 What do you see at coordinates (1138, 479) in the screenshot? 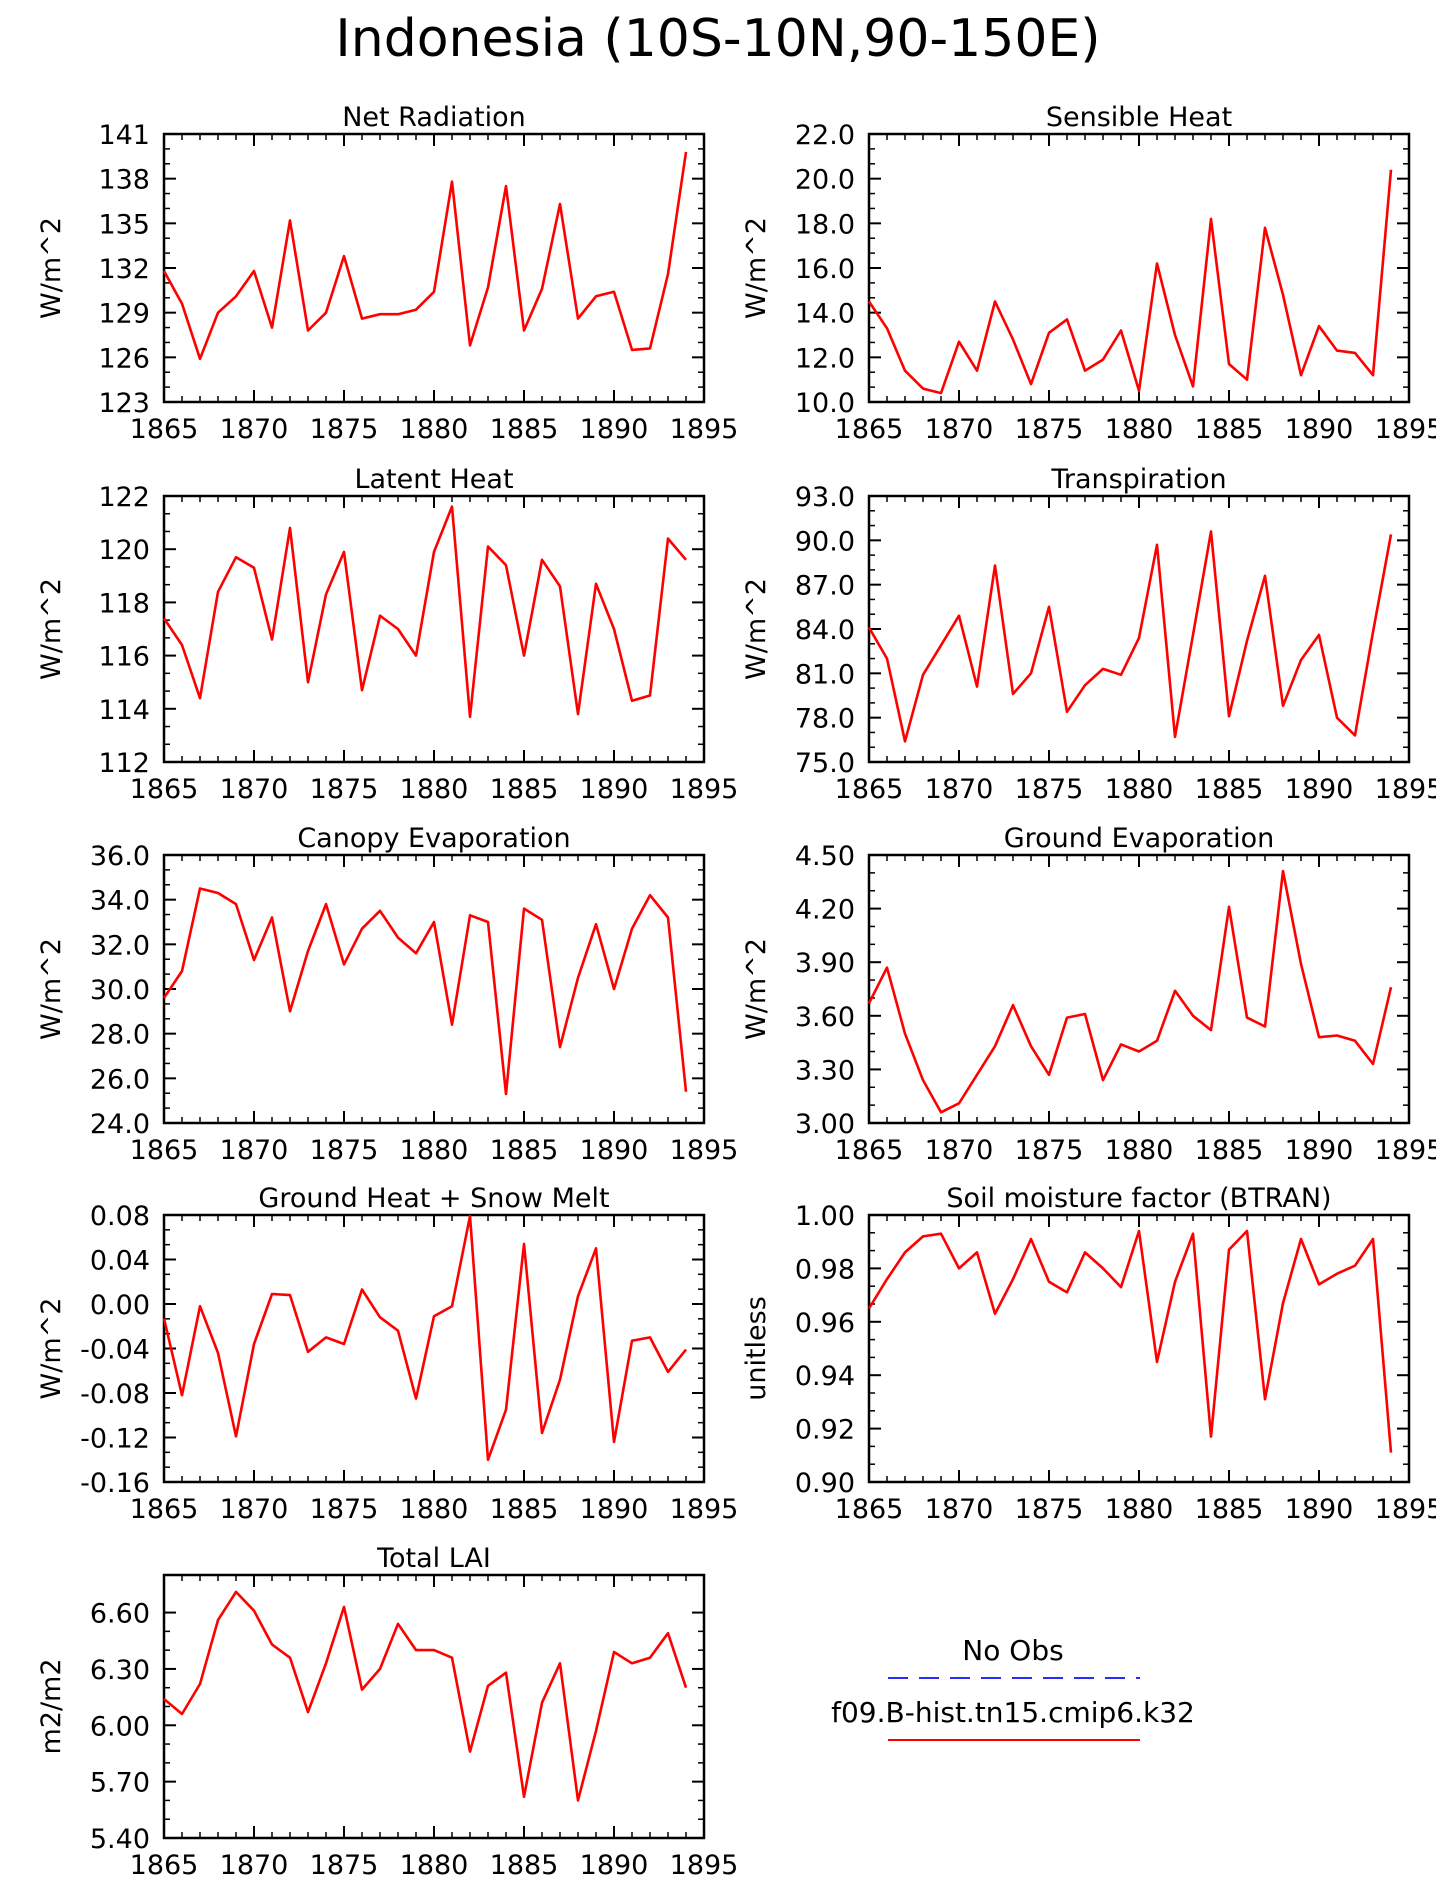
I see `chart-title: Transpiration` at bounding box center [1138, 479].